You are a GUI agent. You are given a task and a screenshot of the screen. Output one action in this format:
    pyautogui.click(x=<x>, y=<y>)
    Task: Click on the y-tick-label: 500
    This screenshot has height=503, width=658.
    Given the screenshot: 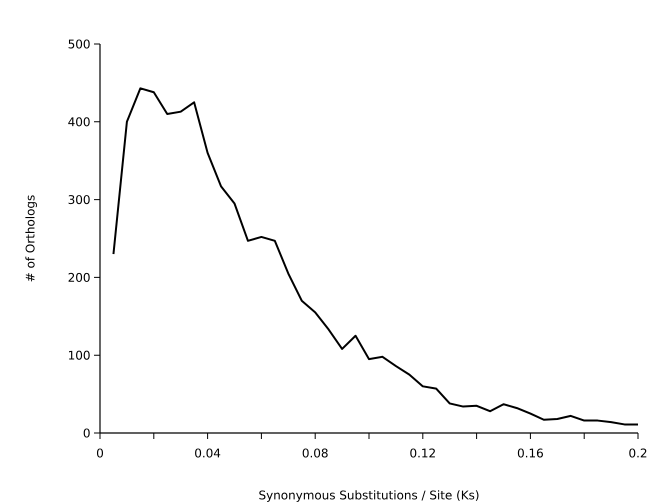 What is the action you would take?
    pyautogui.click(x=79, y=44)
    